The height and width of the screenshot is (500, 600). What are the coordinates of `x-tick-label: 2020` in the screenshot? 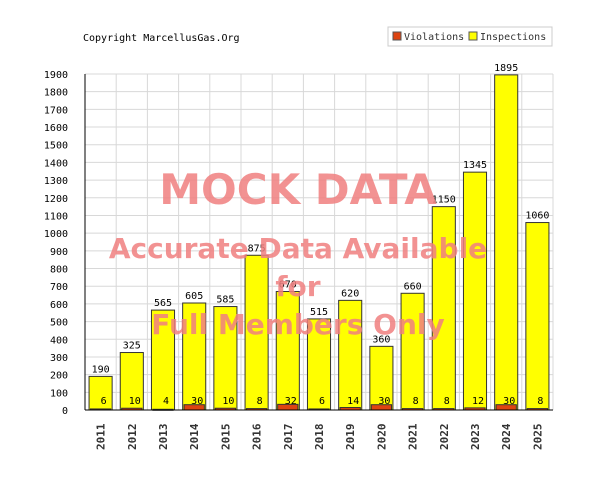 It's located at (381, 437).